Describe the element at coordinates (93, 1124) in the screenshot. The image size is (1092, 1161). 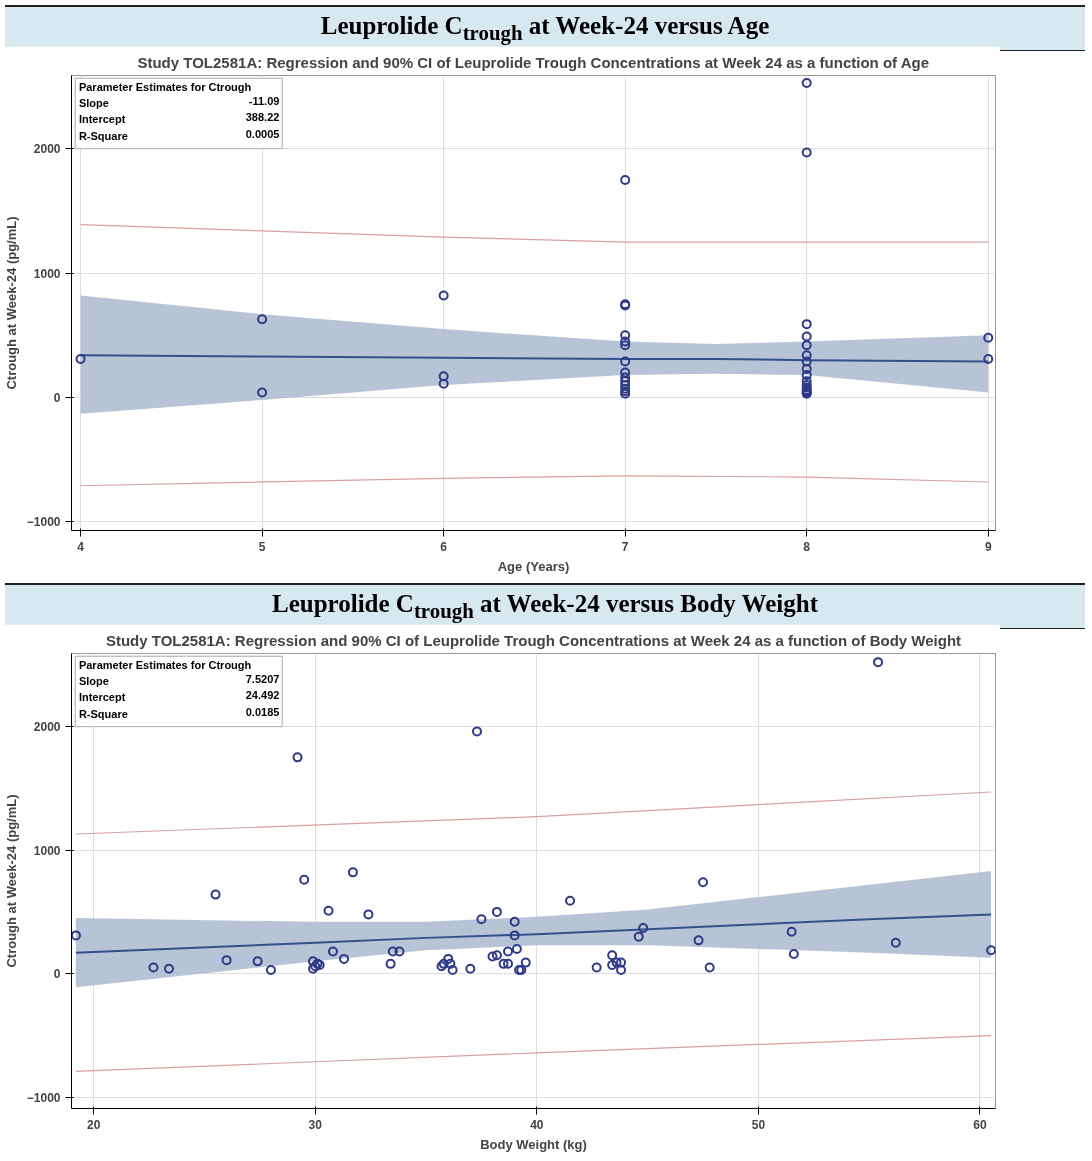
I see `x-tick-label: 20` at that location.